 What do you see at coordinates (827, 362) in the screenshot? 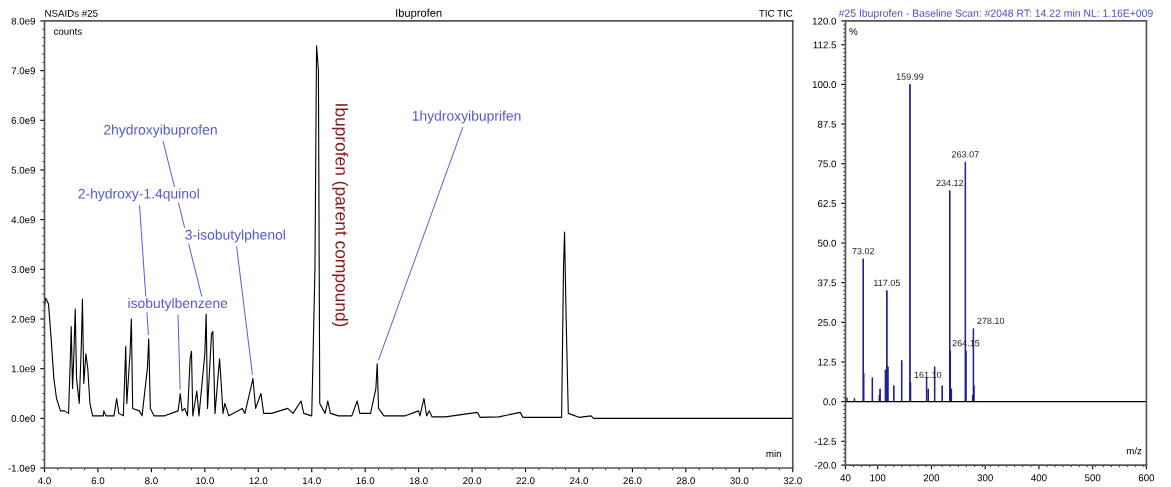
I see `y-tick-label: 12.5` at bounding box center [827, 362].